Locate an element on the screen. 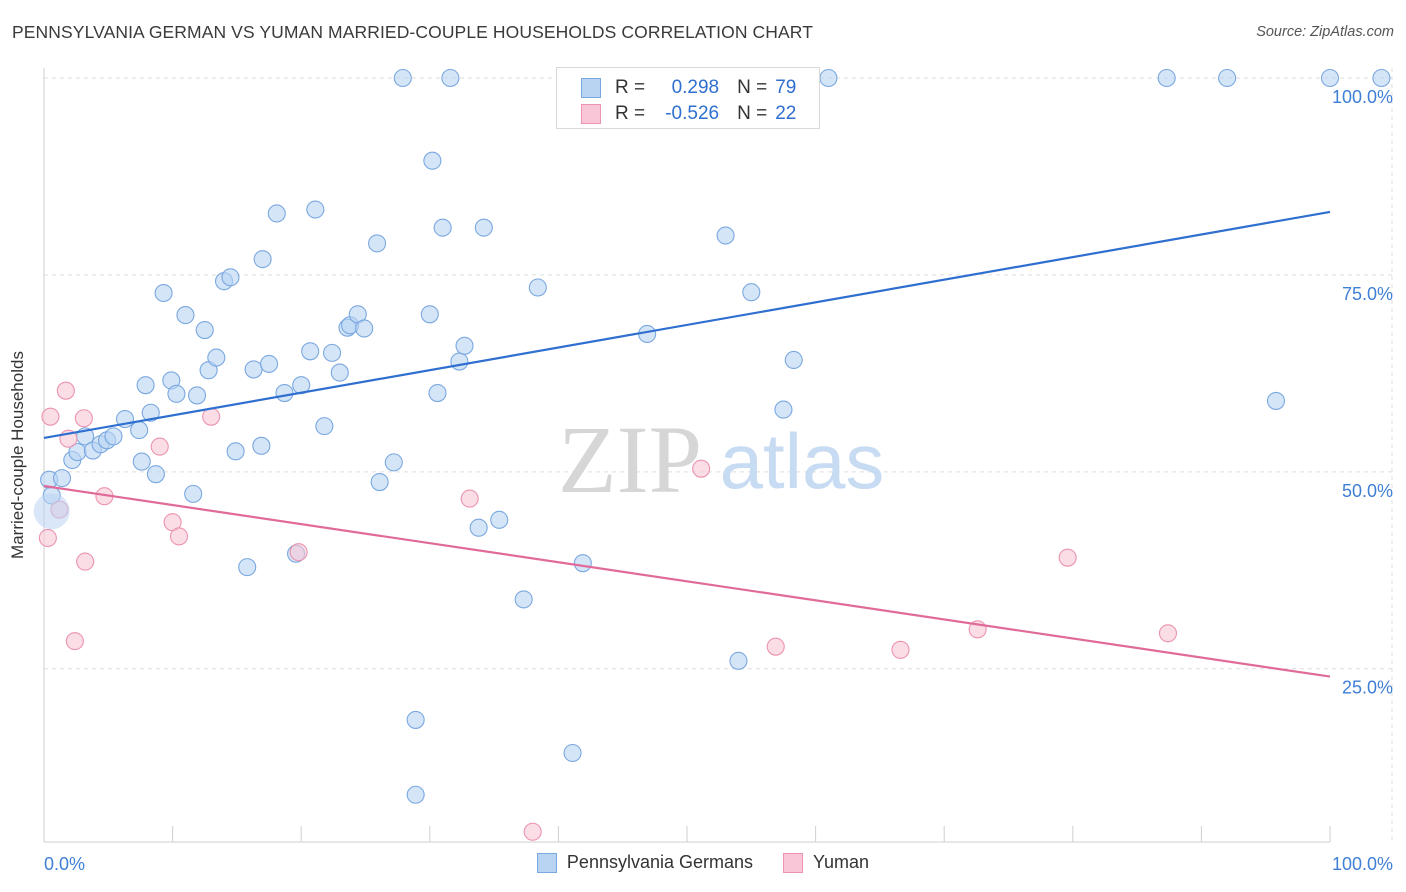  legend-label: Pennsylvania Germans is located at coordinates (660, 862).